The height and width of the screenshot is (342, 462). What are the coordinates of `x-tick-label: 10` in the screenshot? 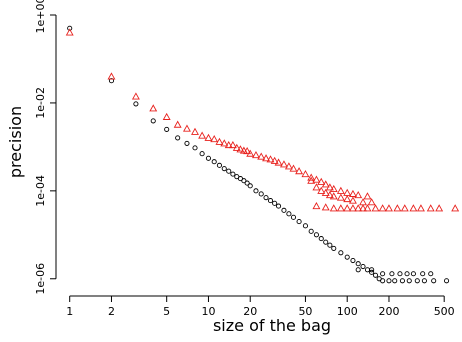 It's located at (208, 311).